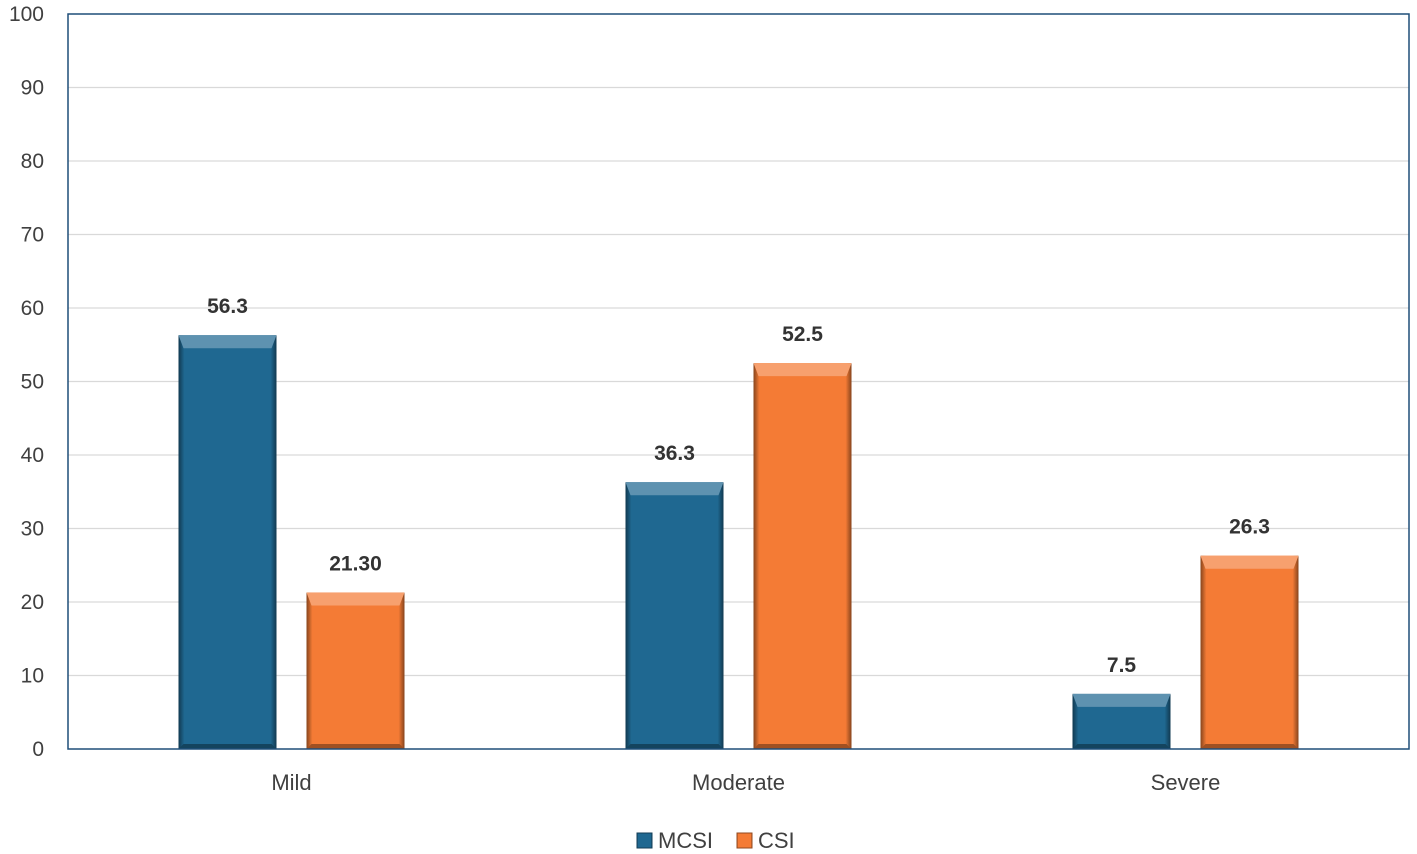 This screenshot has width=1417, height=854. I want to click on y-tick-label: 20, so click(32, 602).